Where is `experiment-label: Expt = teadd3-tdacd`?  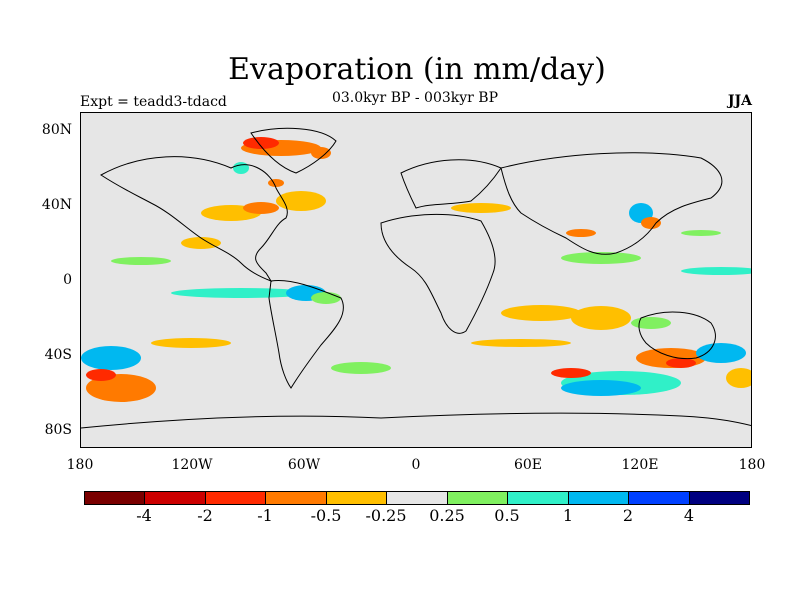
experiment-label: Expt = teadd3-tdacd is located at coordinates (153, 102).